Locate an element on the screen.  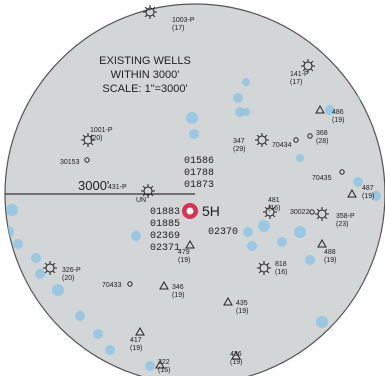
well-479: 479(19) is located at coordinates (186, 251).